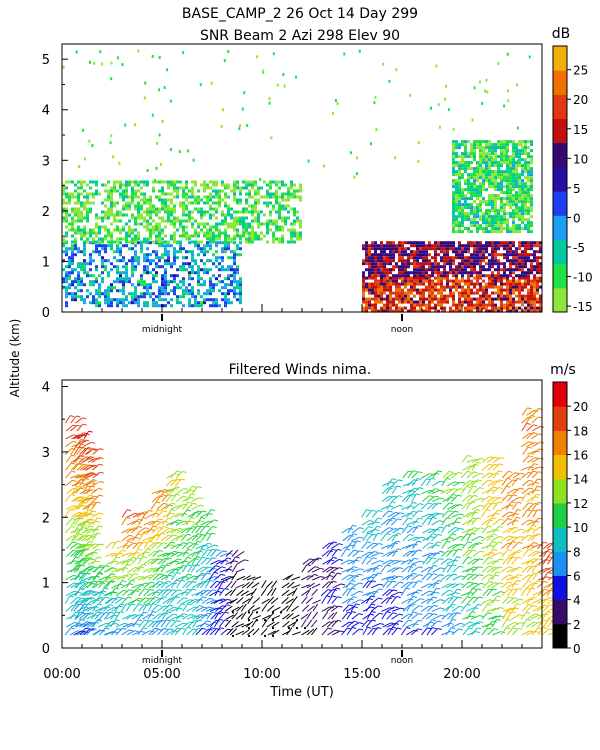 The image size is (600, 750). Describe the element at coordinates (560, 82) in the screenshot. I see `snr-colorbar-segment` at that location.